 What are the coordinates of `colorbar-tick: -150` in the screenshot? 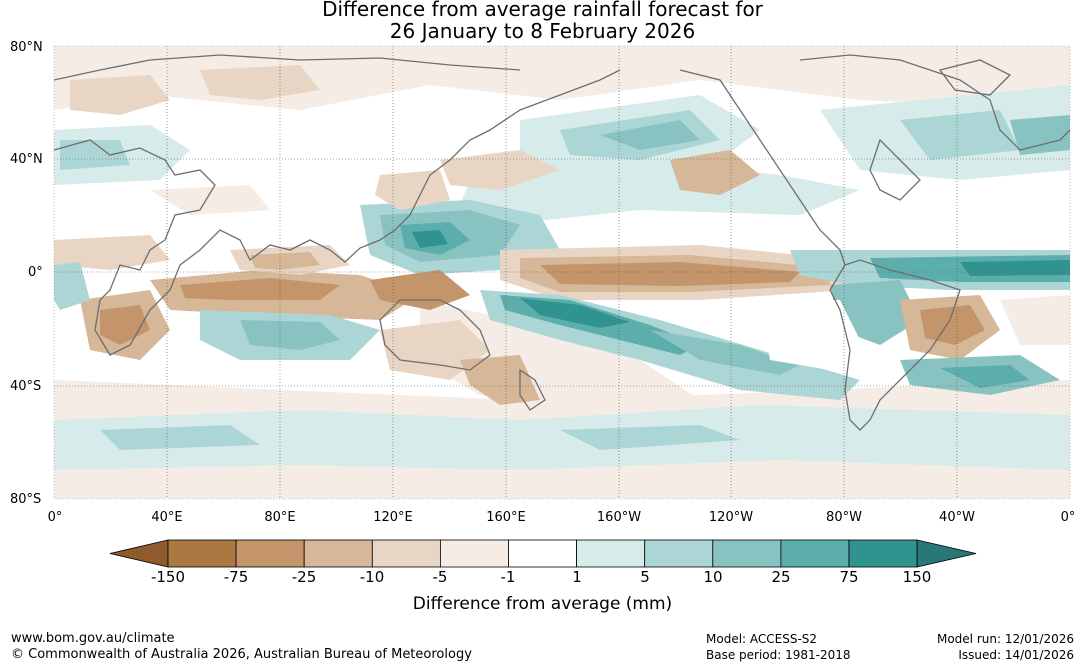 It's located at (168, 577).